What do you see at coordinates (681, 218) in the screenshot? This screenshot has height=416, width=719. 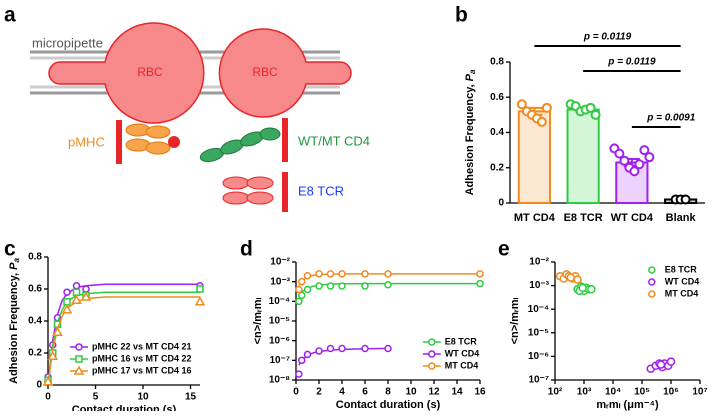 I see `x-tick-label: Blank` at bounding box center [681, 218].